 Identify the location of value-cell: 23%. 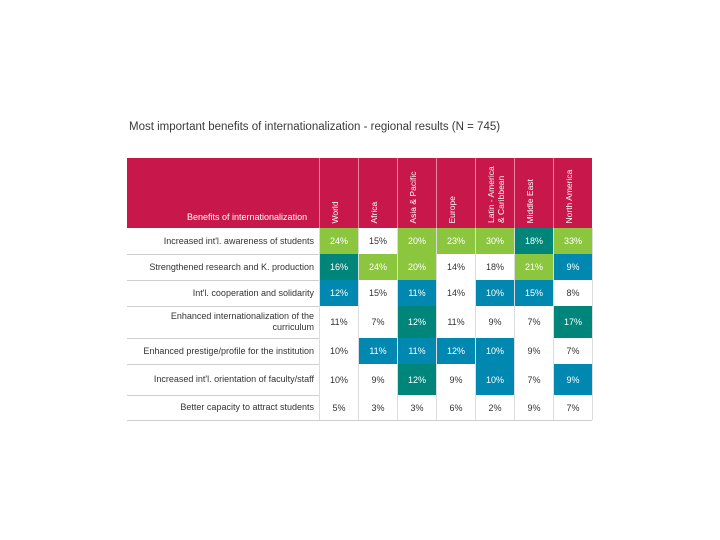
(456, 241).